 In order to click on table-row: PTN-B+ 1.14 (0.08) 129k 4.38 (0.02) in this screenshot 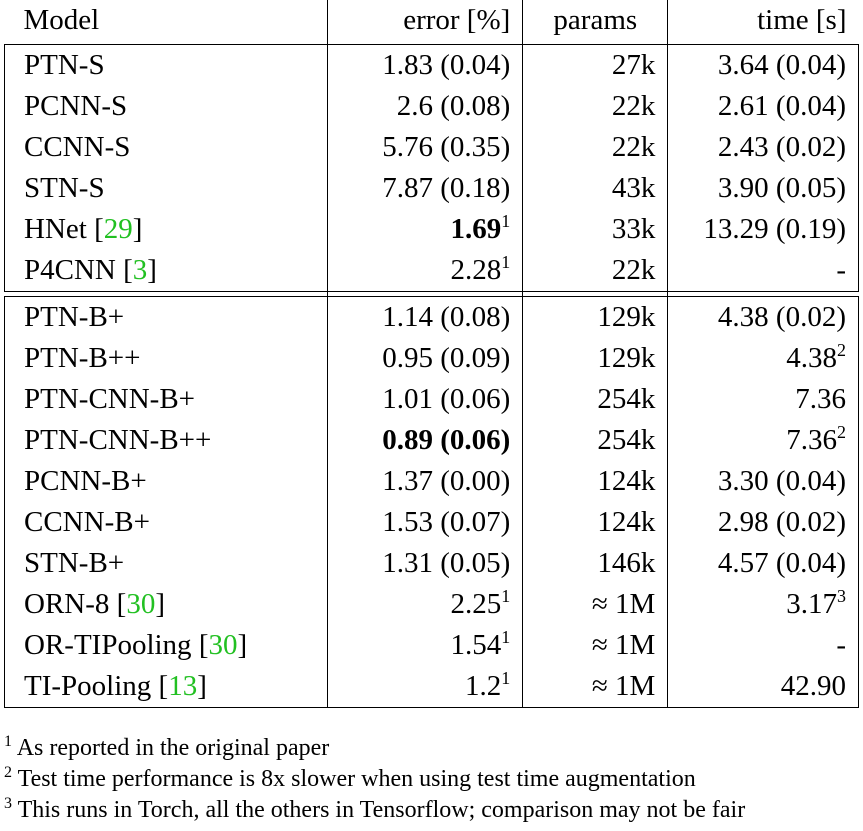, I will do `click(431, 317)`.